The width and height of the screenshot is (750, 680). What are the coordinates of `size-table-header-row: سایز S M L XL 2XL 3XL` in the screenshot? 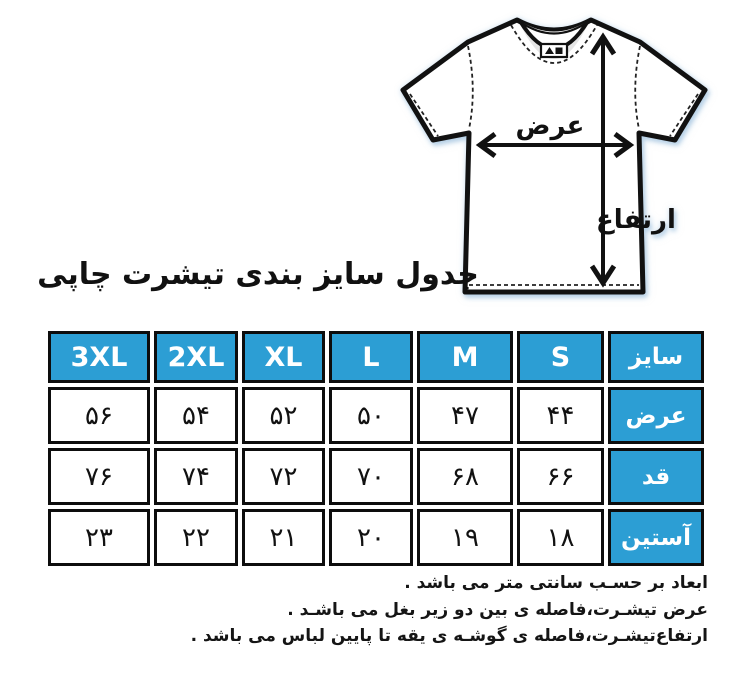 It's located at (376, 357).